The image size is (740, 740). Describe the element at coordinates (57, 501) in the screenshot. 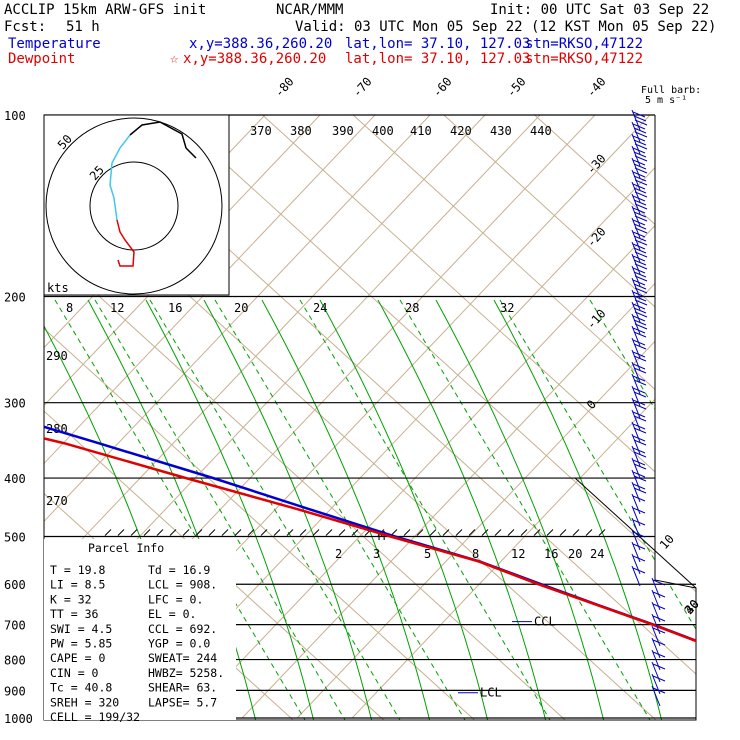

I see `theta-label: 270` at that location.